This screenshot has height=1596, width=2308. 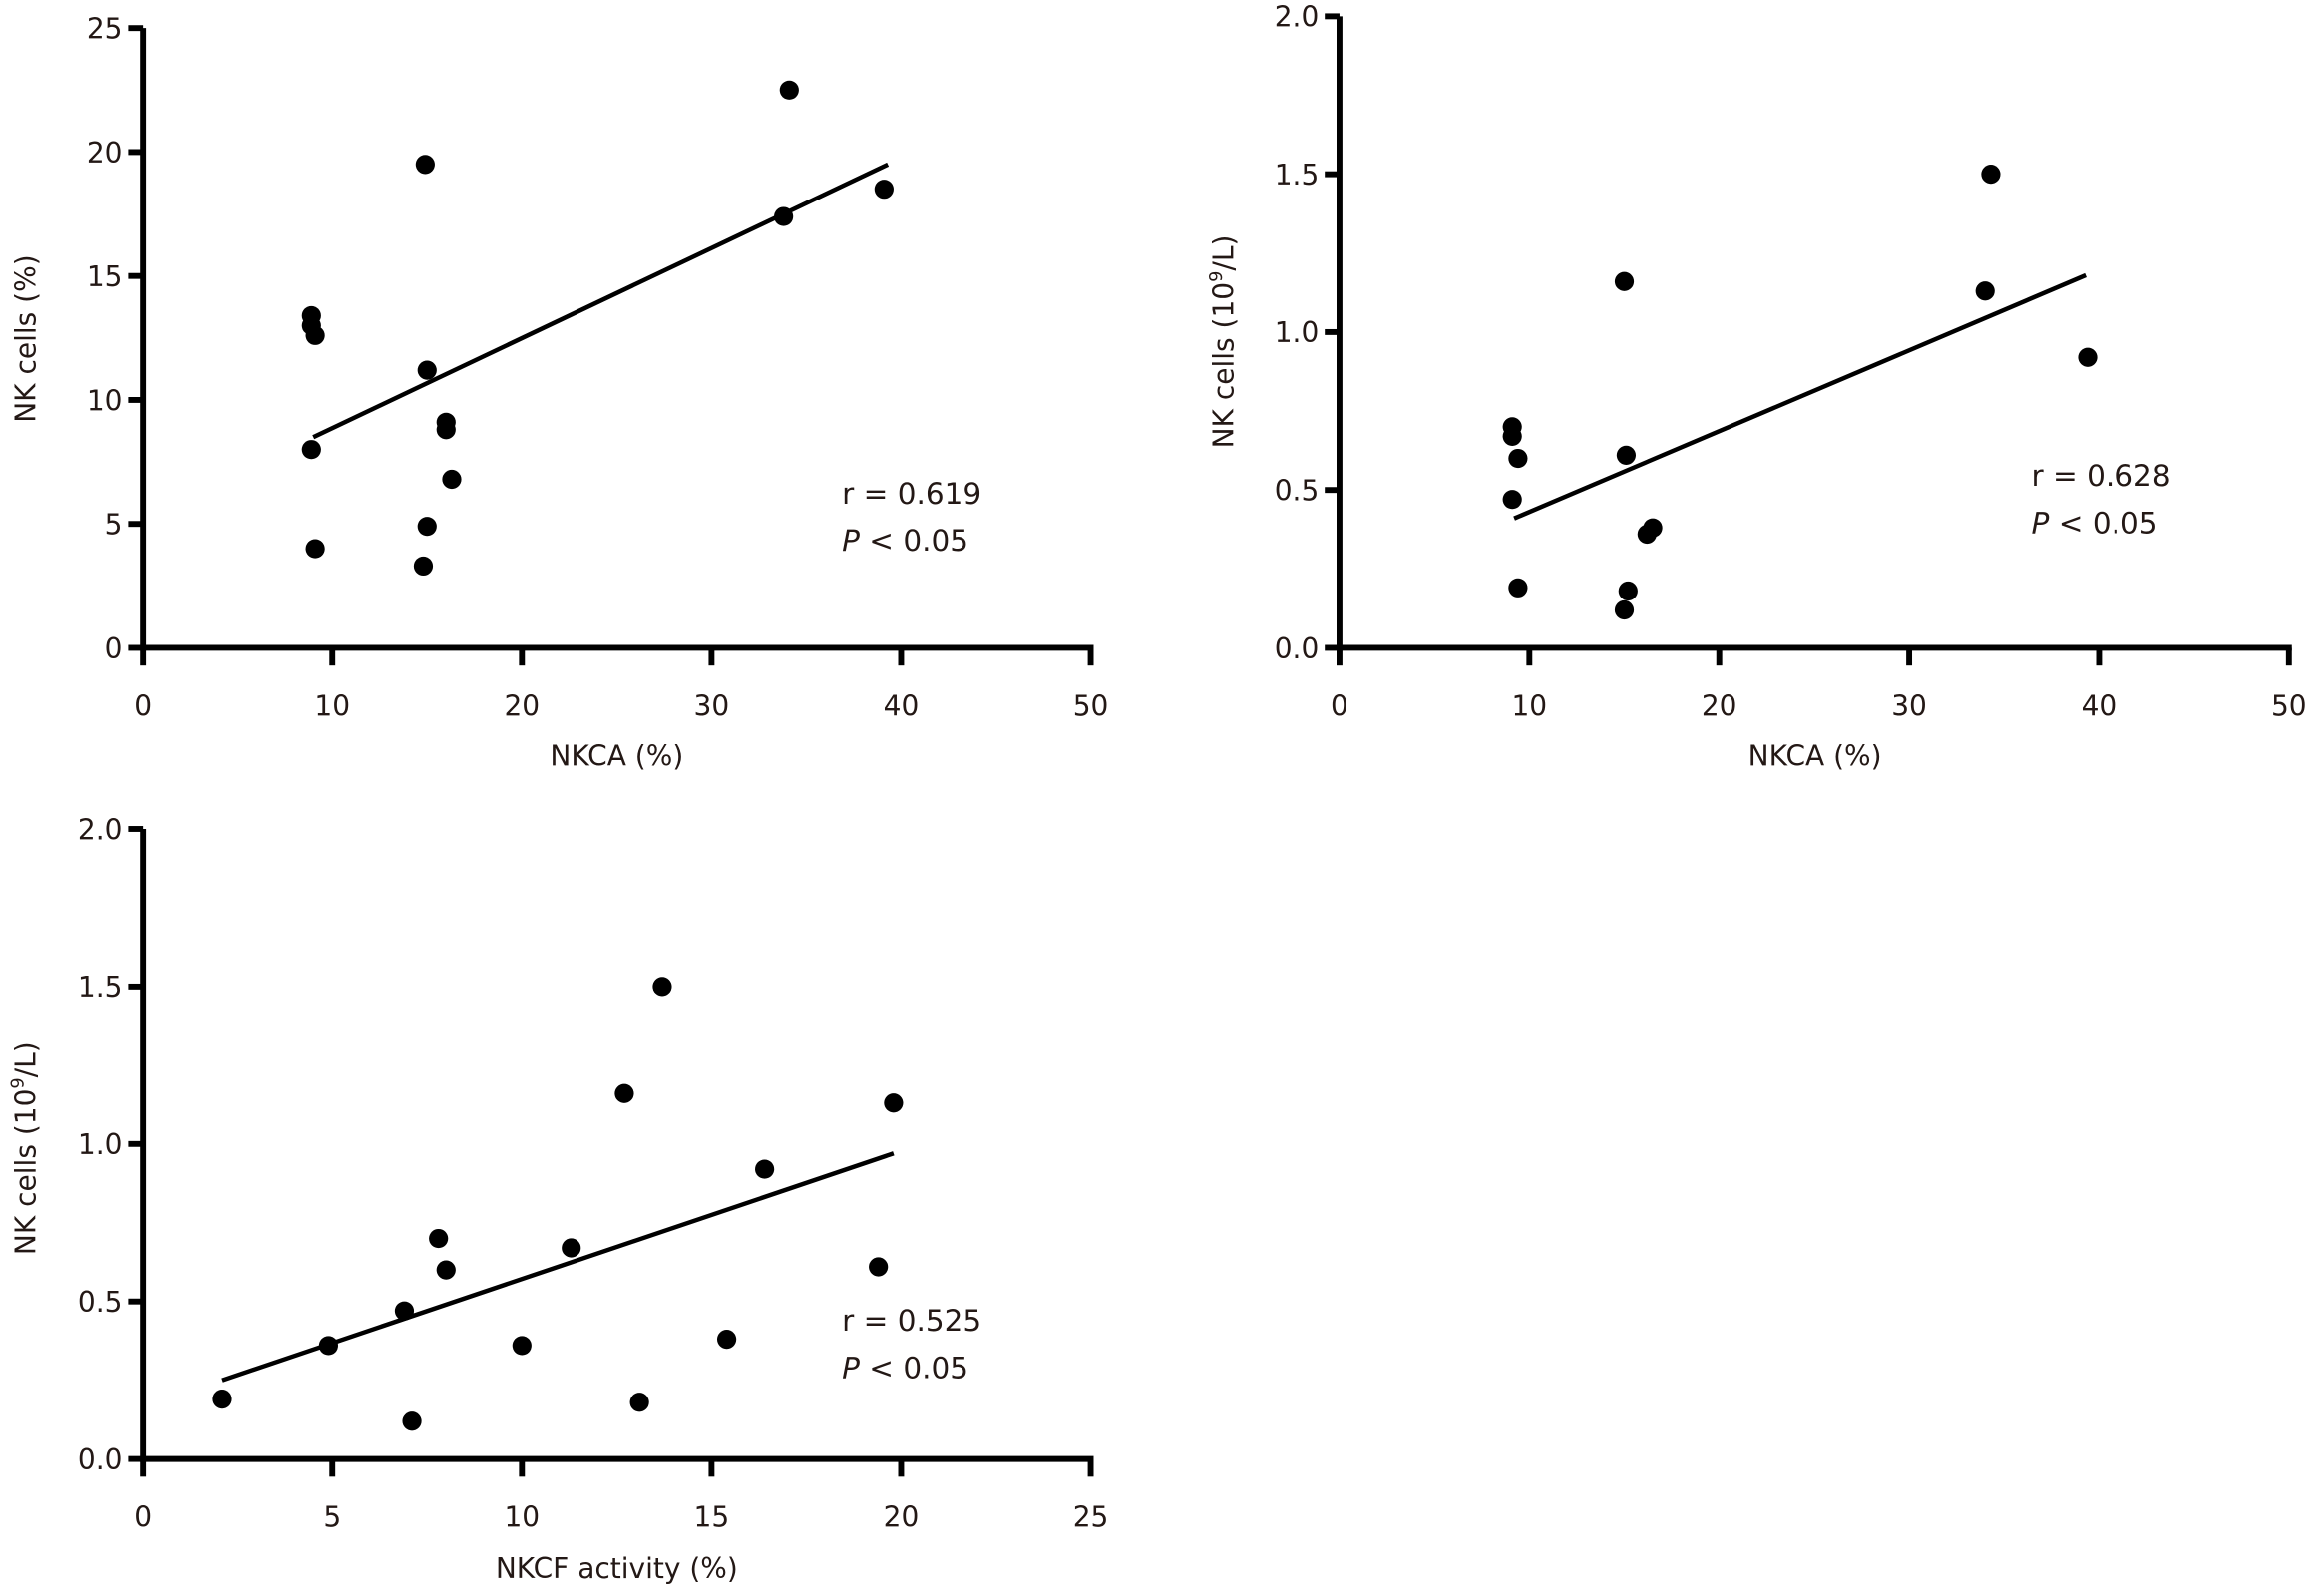 What do you see at coordinates (911, 1321) in the screenshot?
I see `correlation-r: r = 0.525` at bounding box center [911, 1321].